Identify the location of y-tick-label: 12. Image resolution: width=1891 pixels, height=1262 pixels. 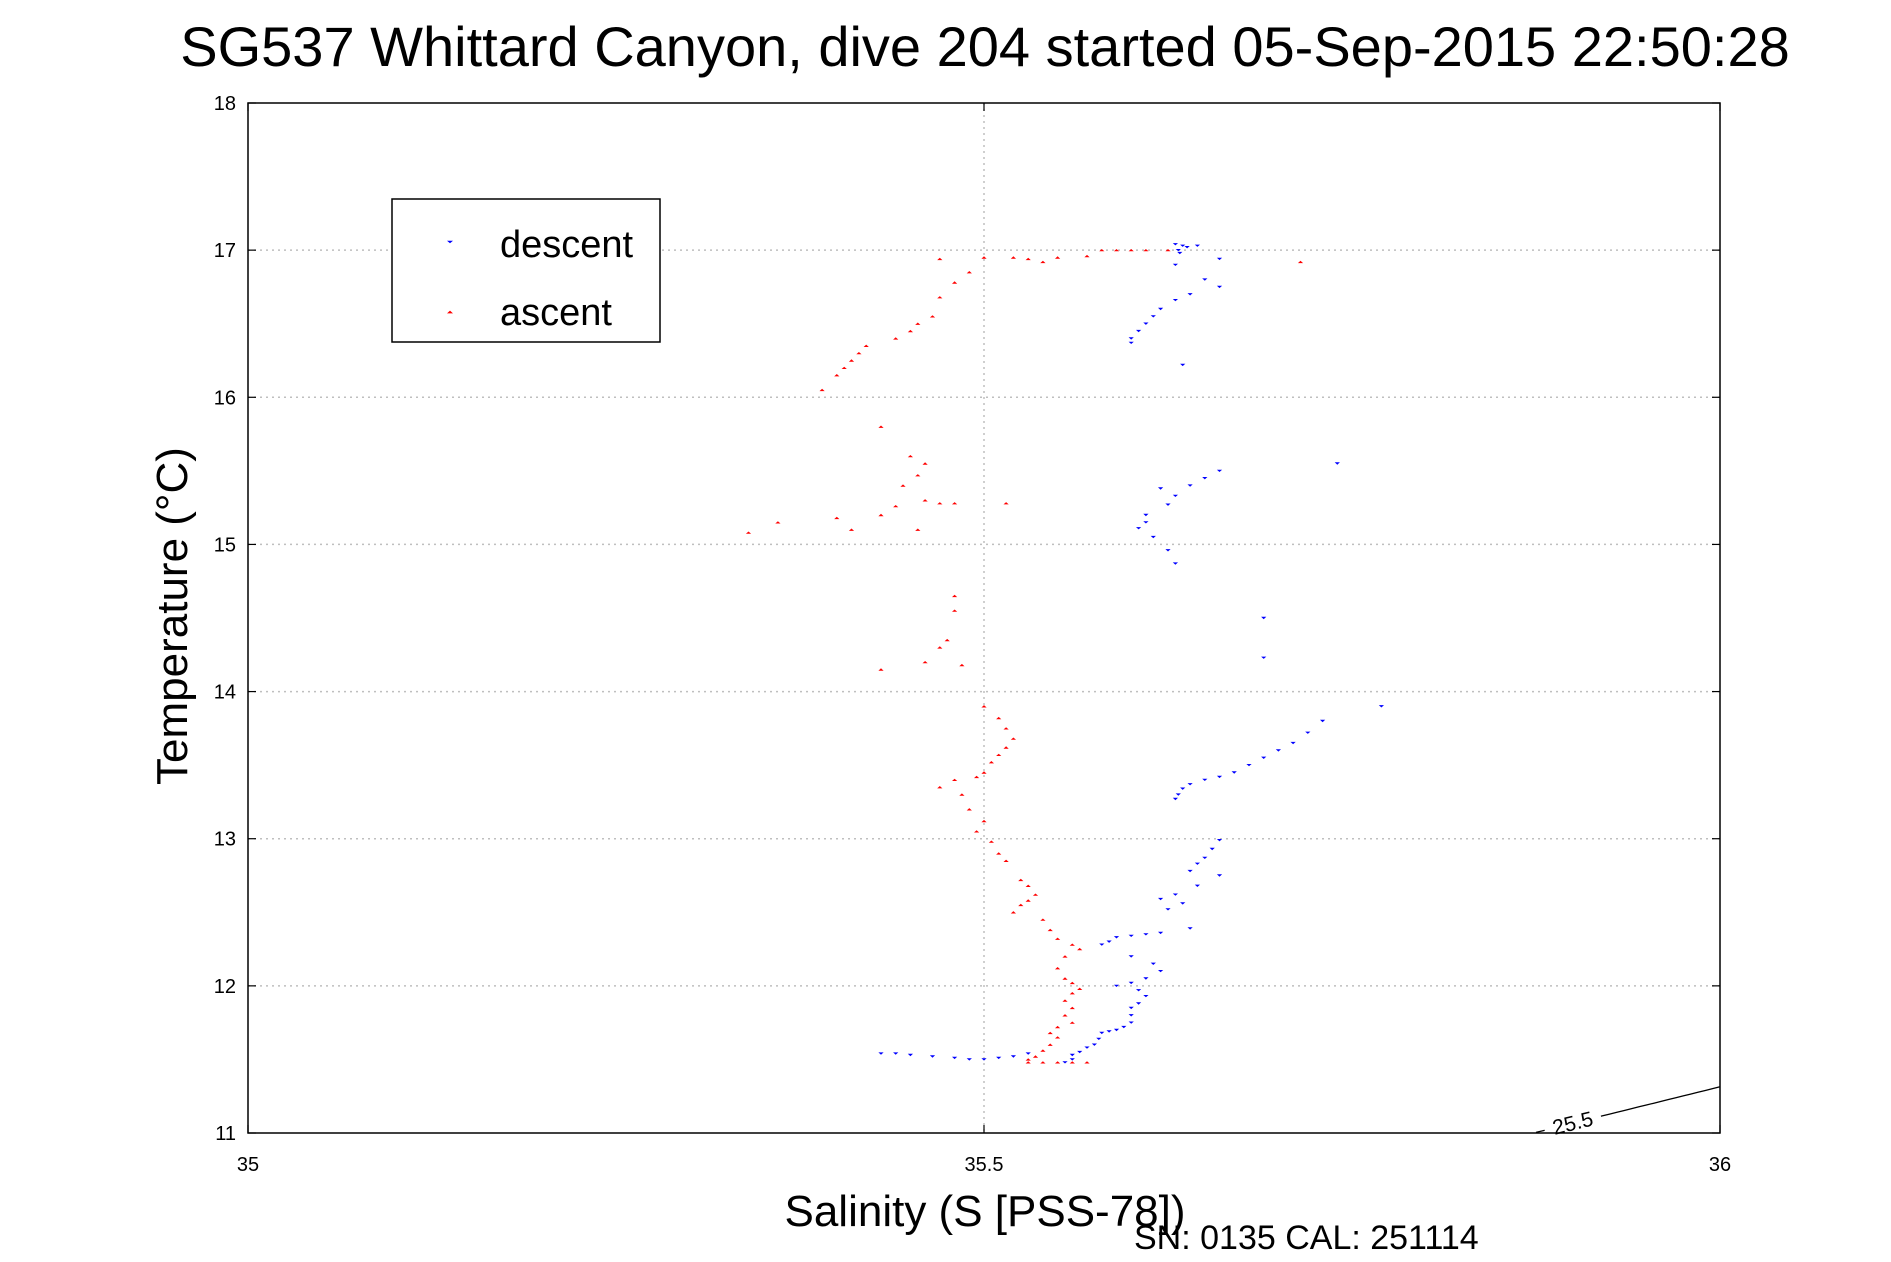
(225, 987).